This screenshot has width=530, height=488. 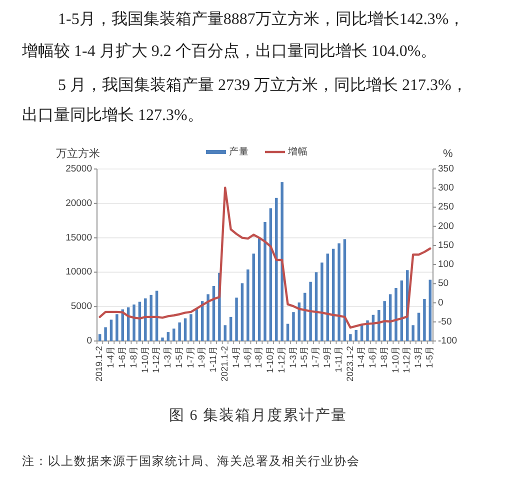 What do you see at coordinates (448, 154) in the screenshot?
I see `y2-axis-title: %` at bounding box center [448, 154].